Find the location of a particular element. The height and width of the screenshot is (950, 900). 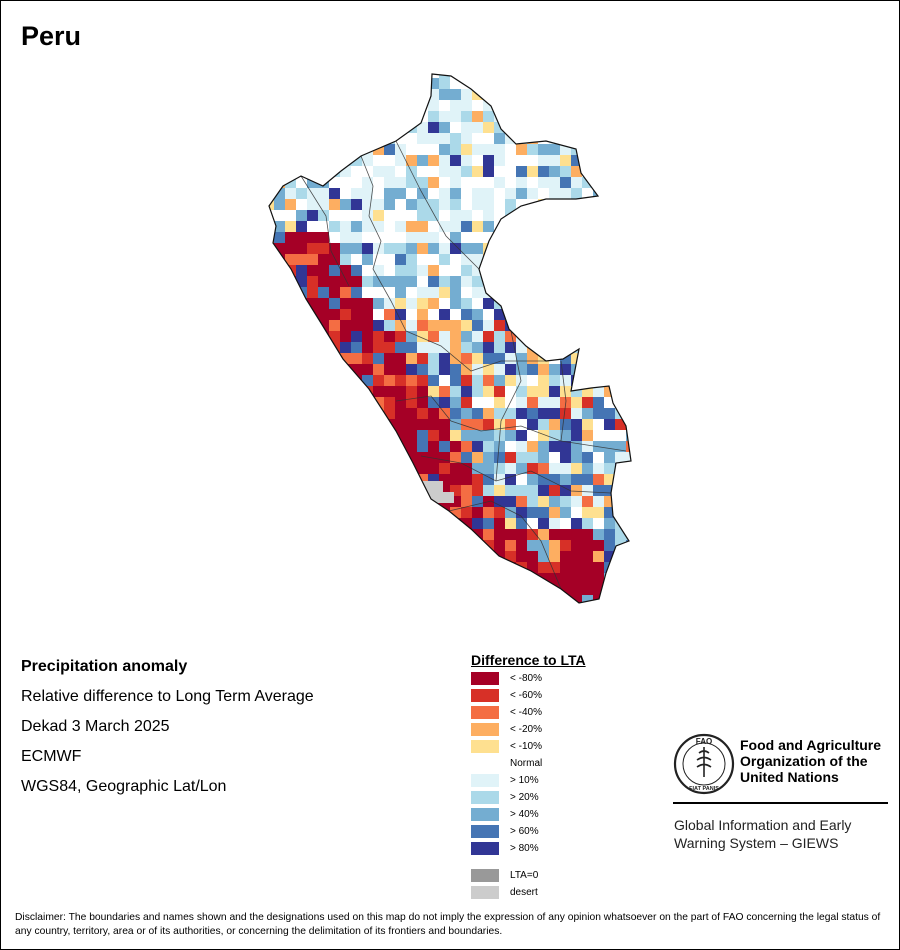

legend-row: < -10% is located at coordinates (528, 748).